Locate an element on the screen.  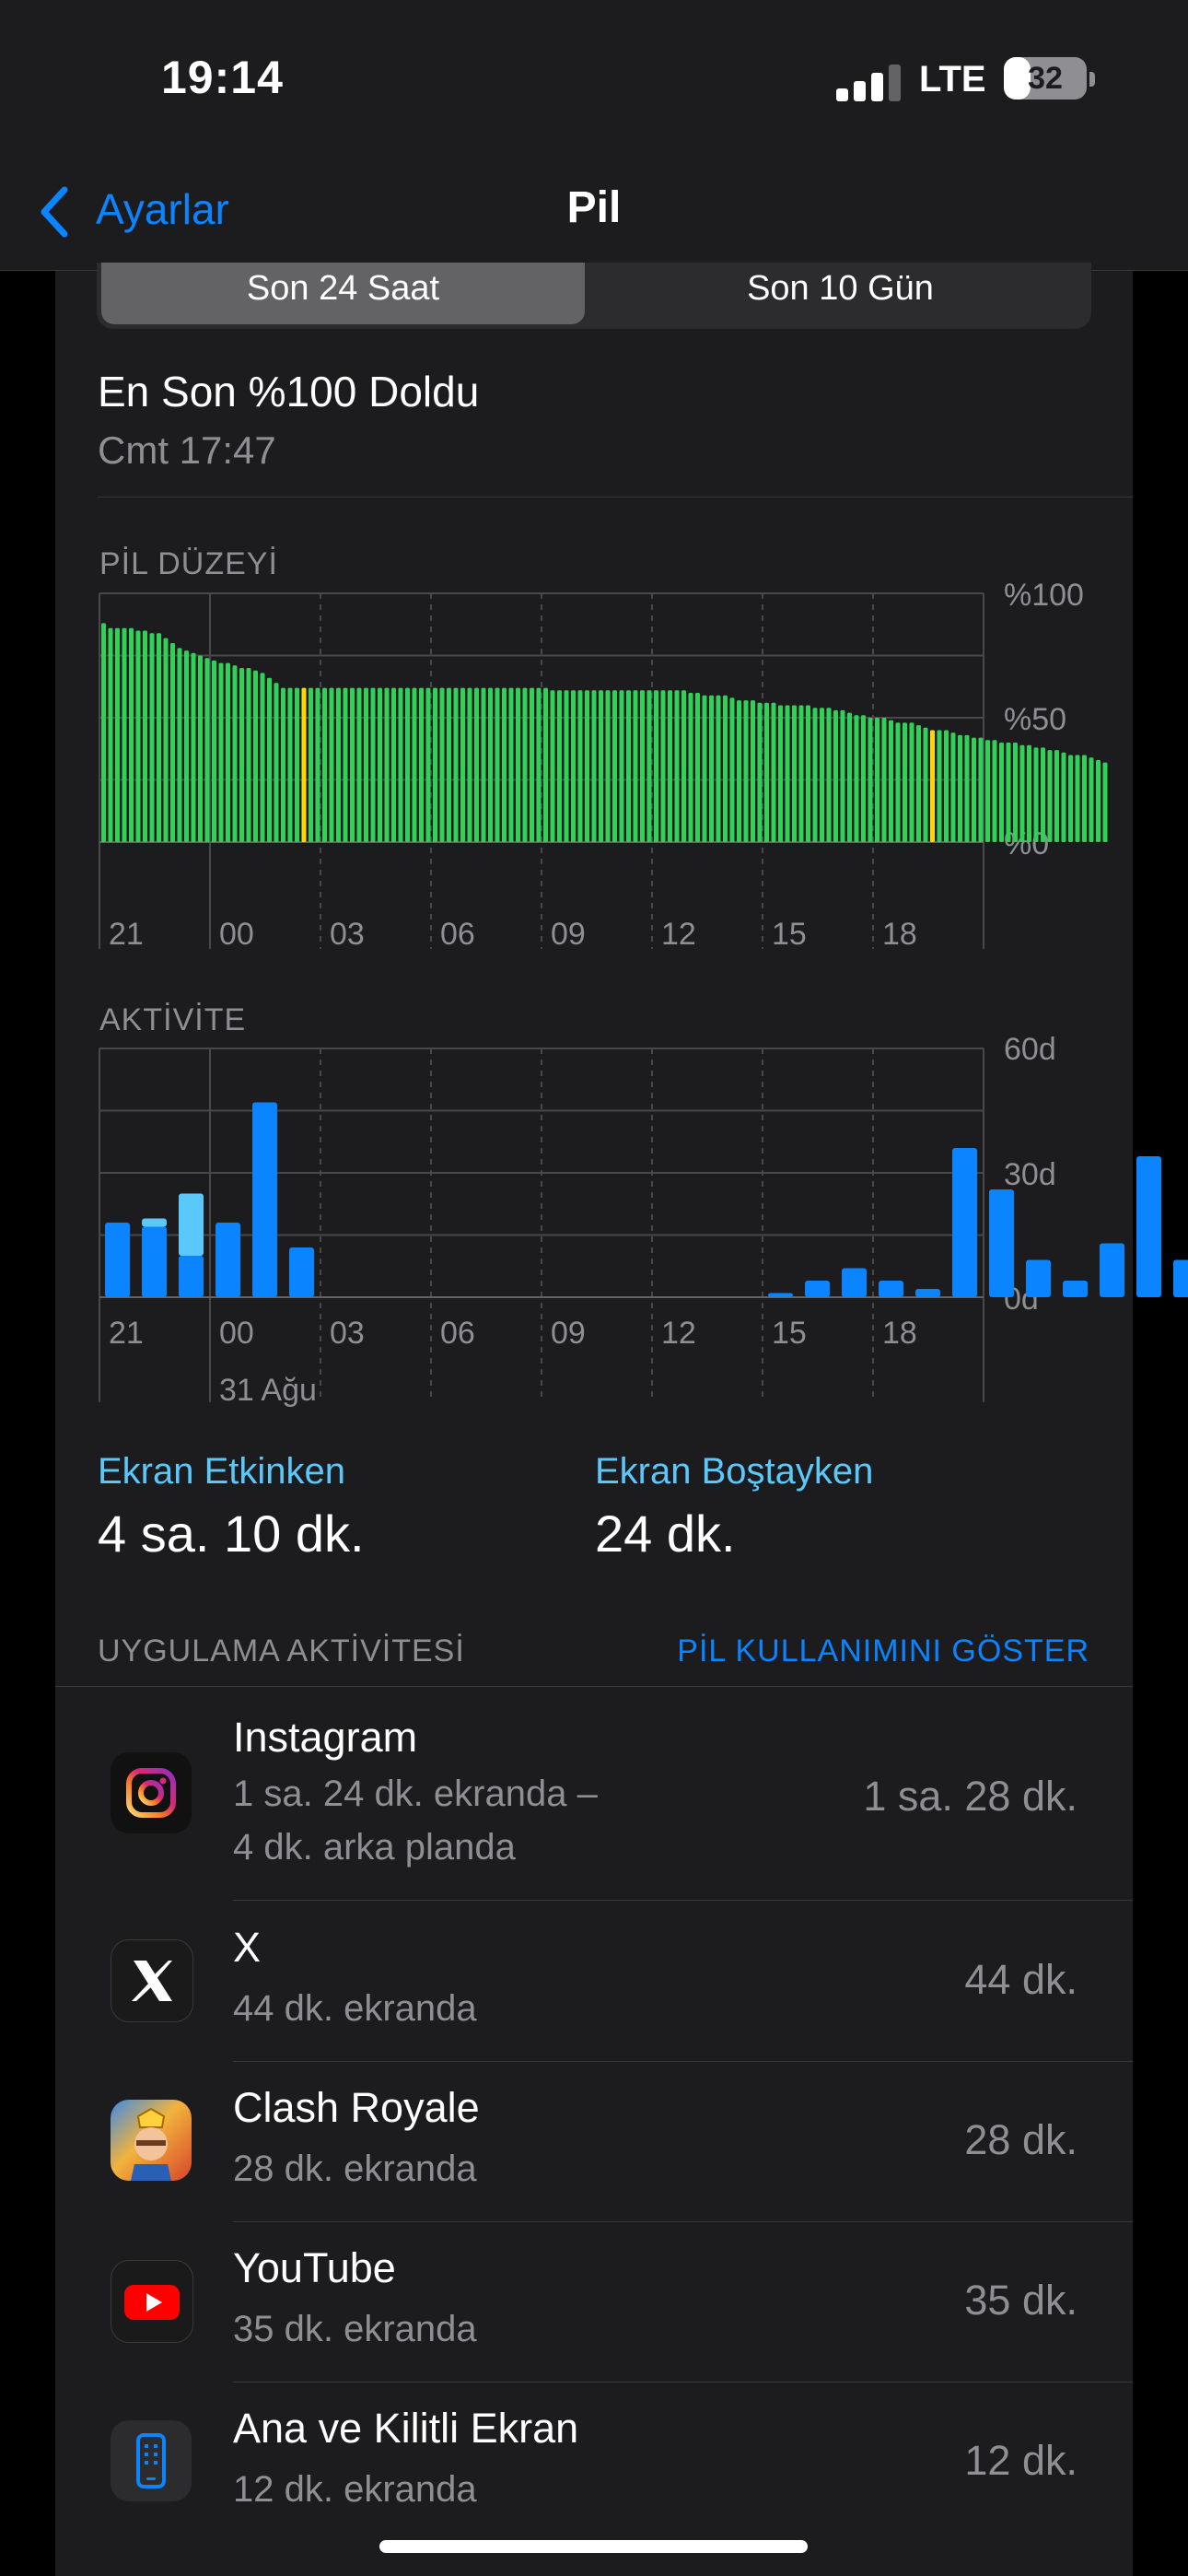
screen-active-label: Ekran Etkinken is located at coordinates (222, 1471).